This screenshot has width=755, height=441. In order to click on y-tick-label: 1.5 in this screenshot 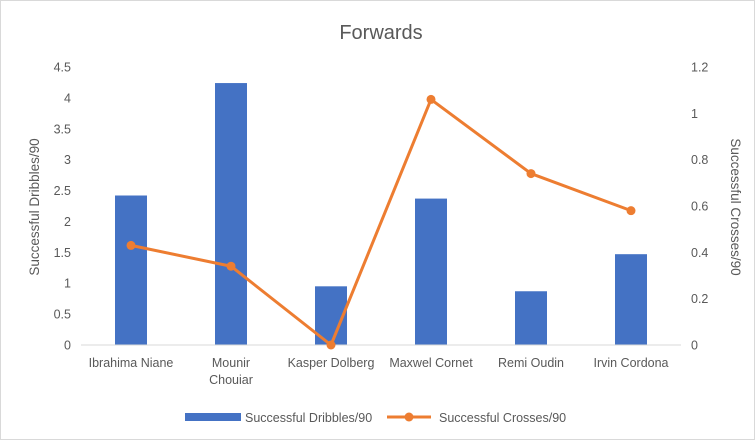, I will do `click(62, 253)`.